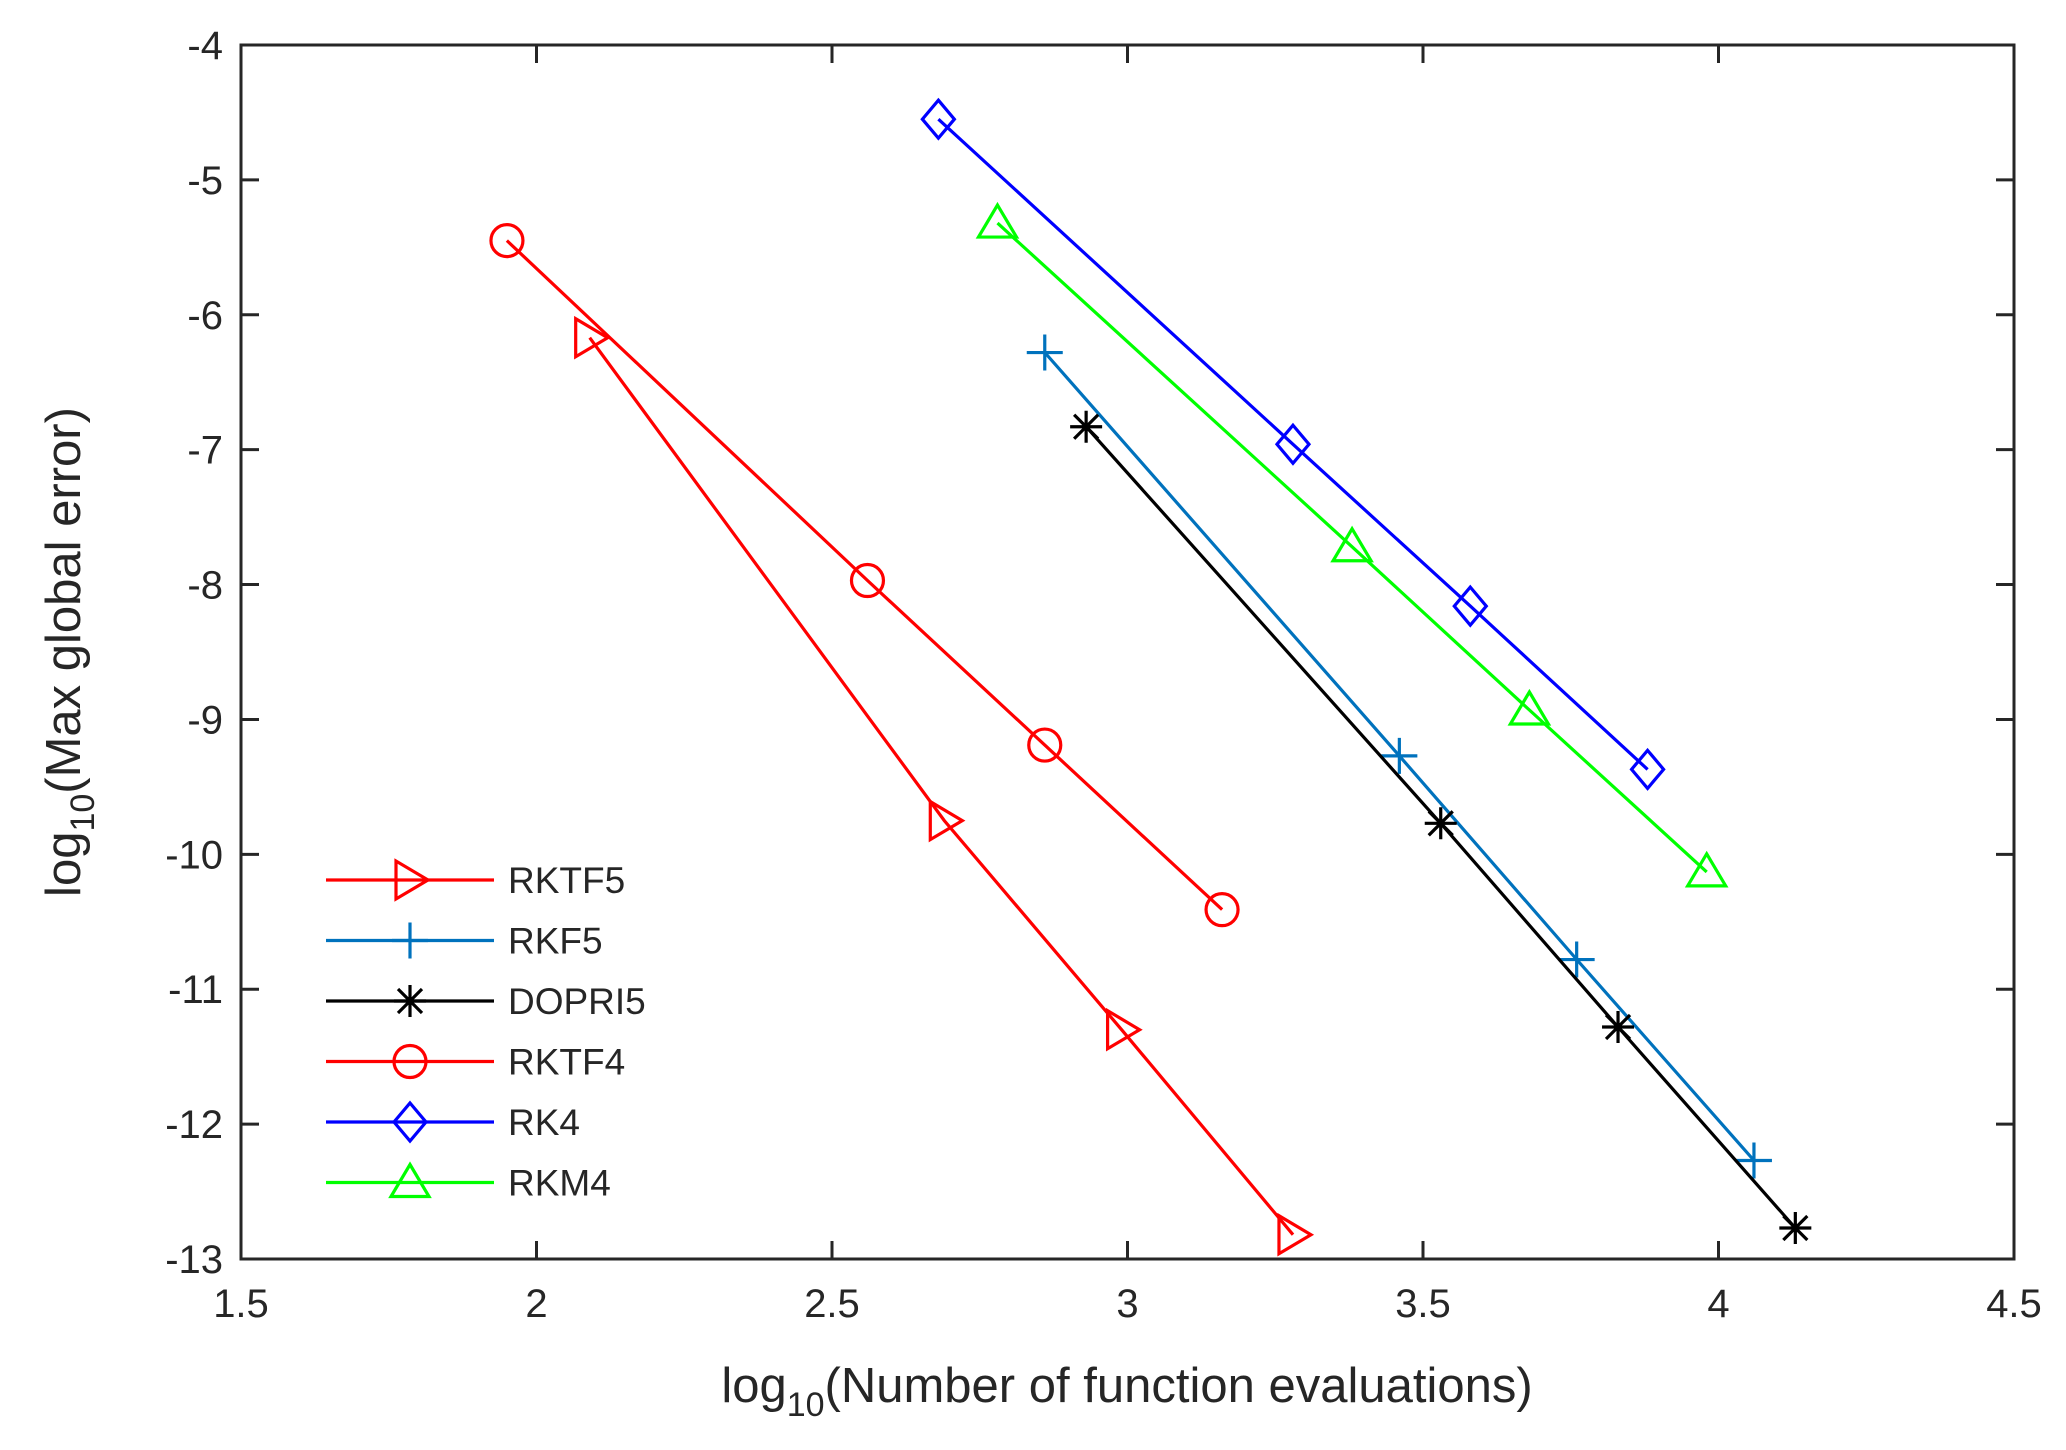 Image resolution: width=2066 pixels, height=1450 pixels. Describe the element at coordinates (410, 1001) in the screenshot. I see `legend-marker-dopri5` at that location.